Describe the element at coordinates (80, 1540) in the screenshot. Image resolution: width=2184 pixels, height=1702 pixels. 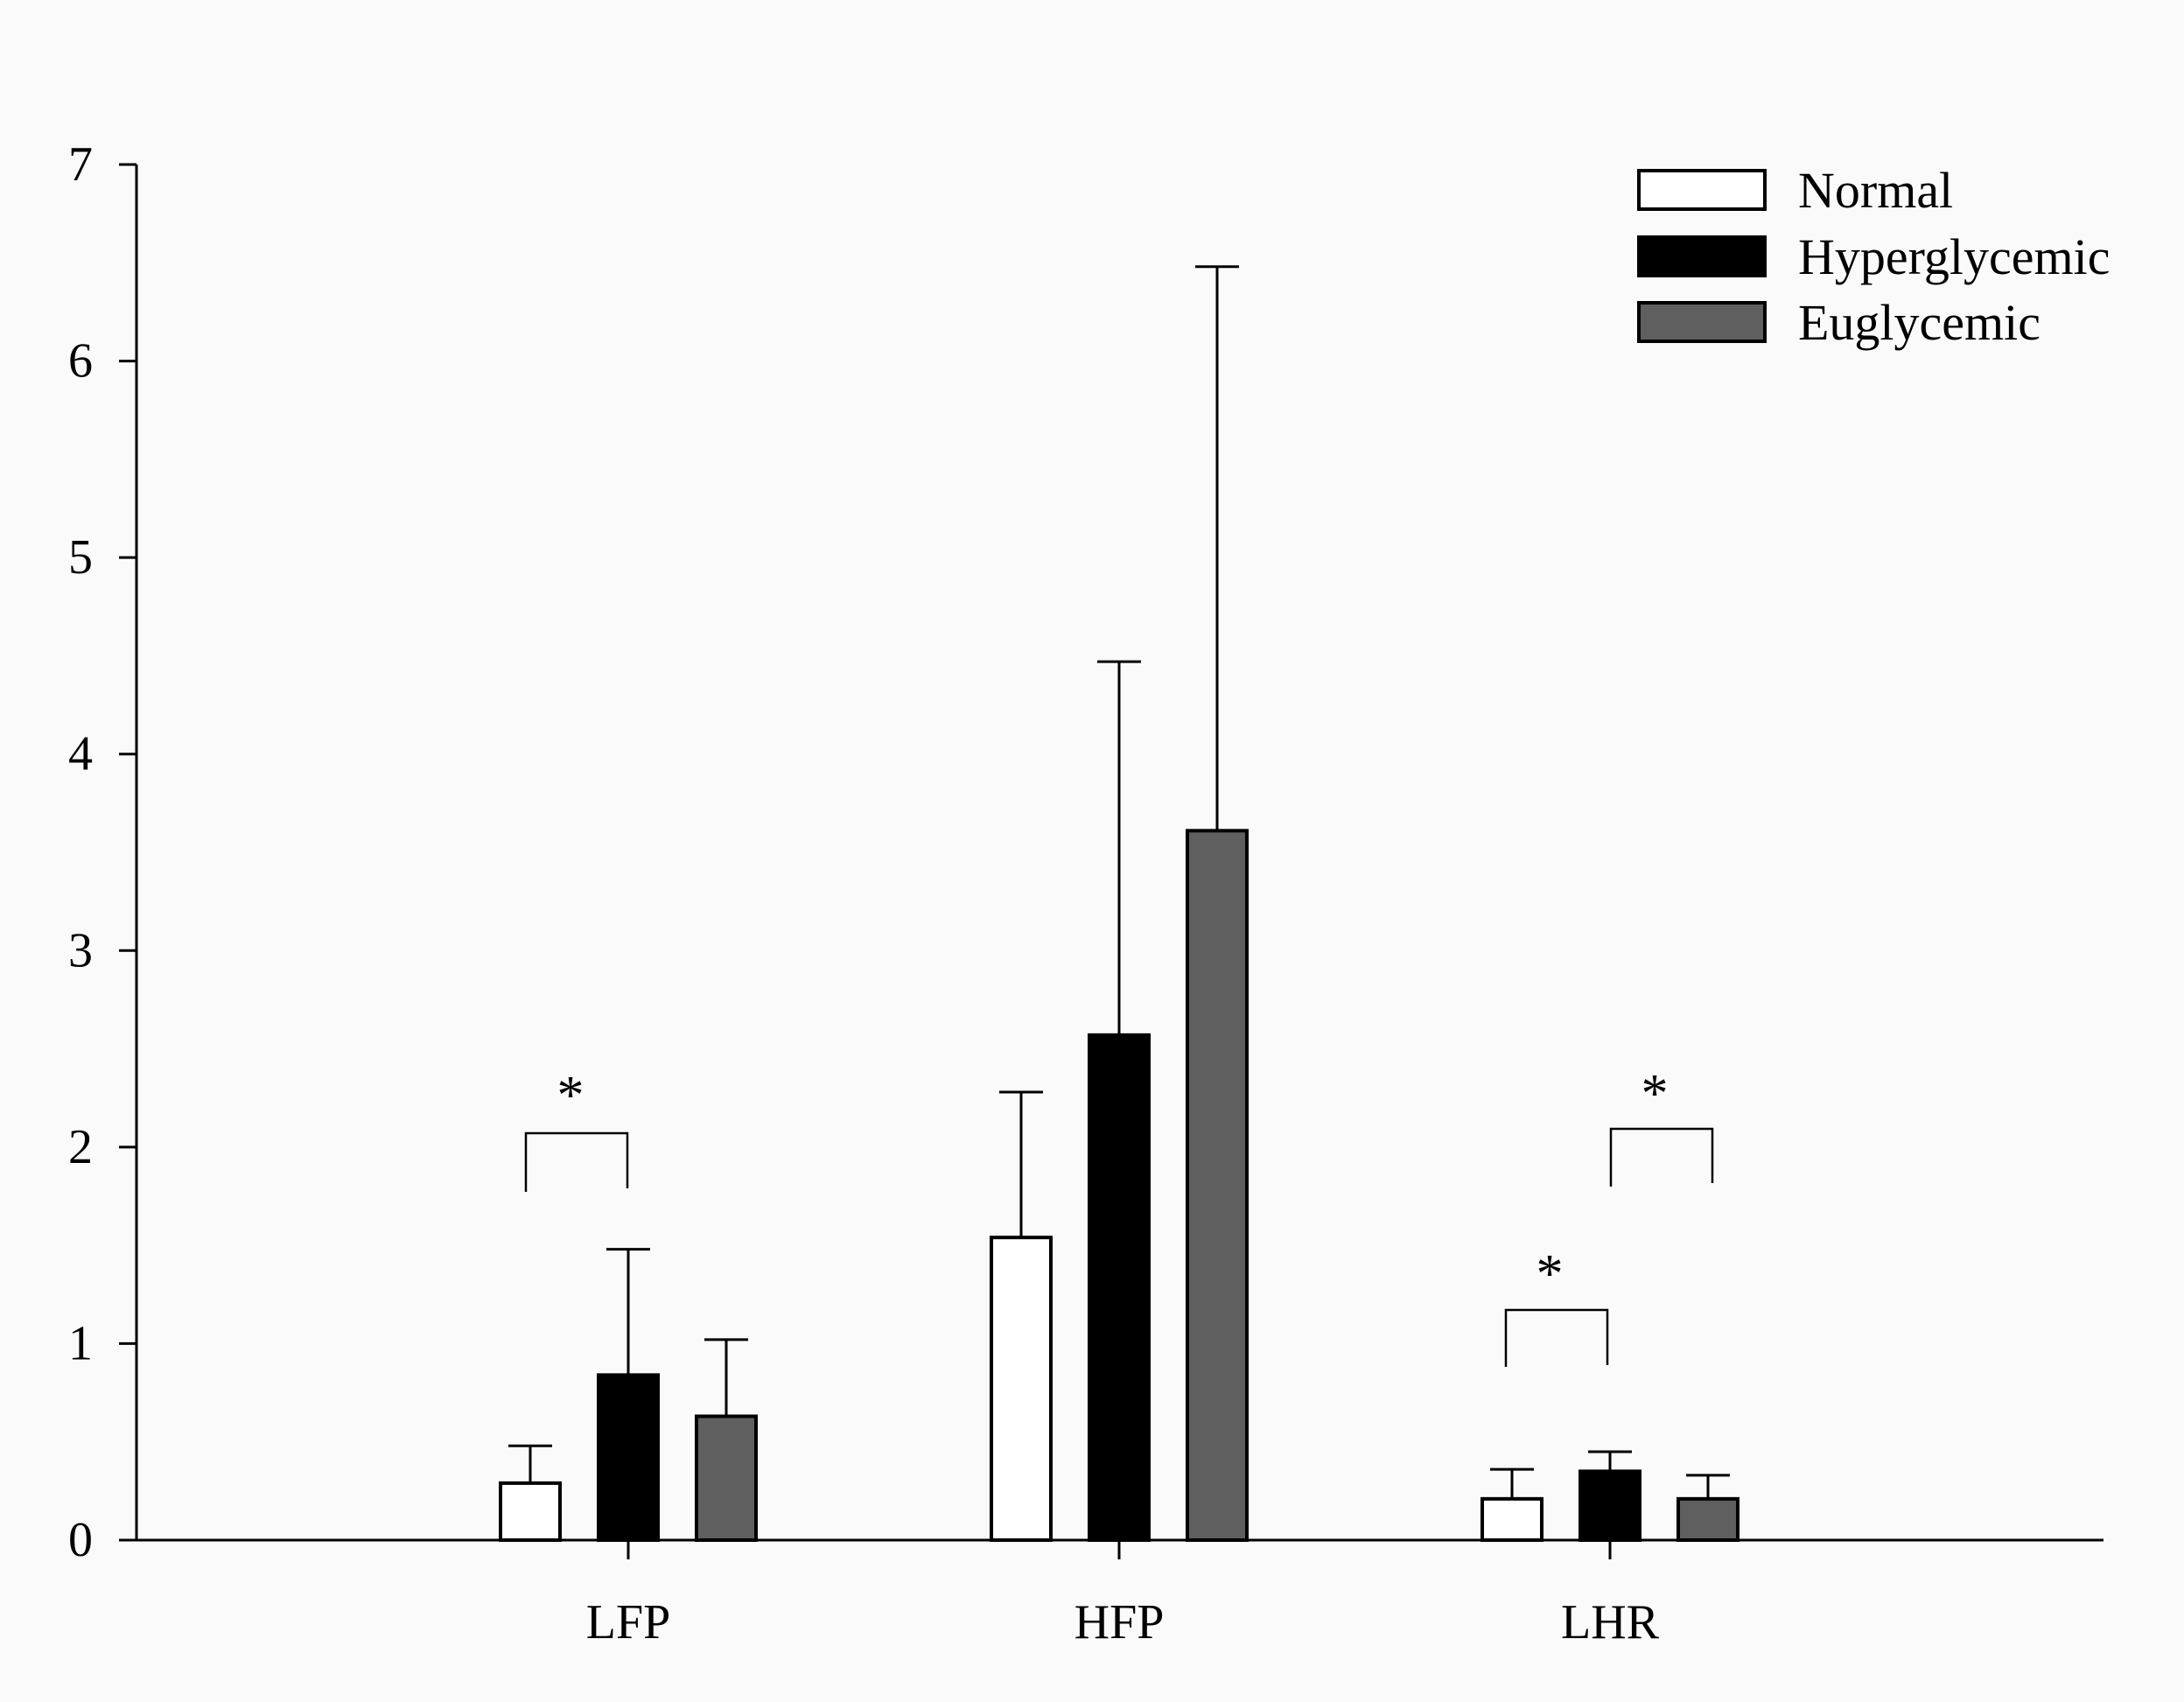
I see `y-tick-label: 0` at that location.